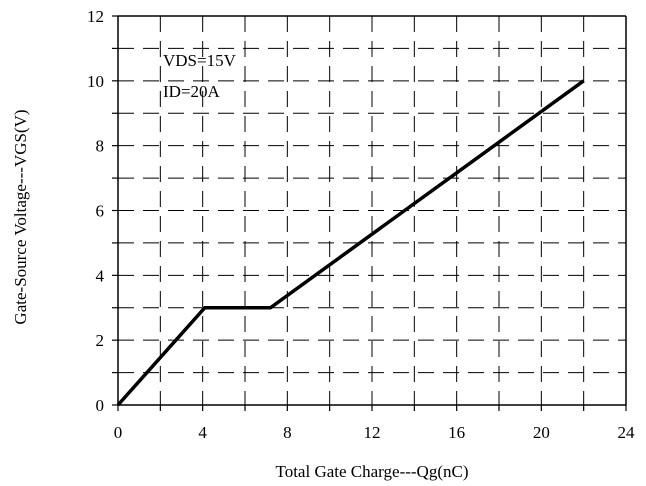  What do you see at coordinates (100, 275) in the screenshot?
I see `y-tick-label: 4` at bounding box center [100, 275].